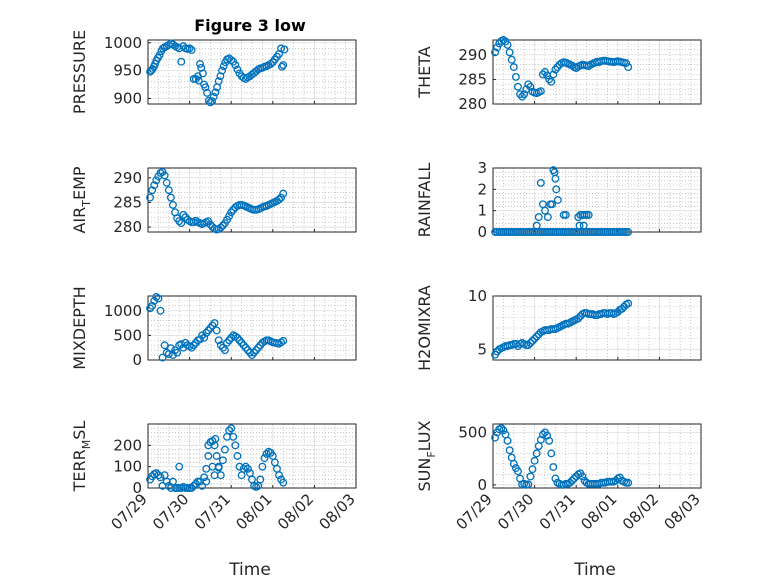 Image resolution: width=778 pixels, height=583 pixels. What do you see at coordinates (482, 168) in the screenshot?
I see `y-tick-label: 3` at bounding box center [482, 168].